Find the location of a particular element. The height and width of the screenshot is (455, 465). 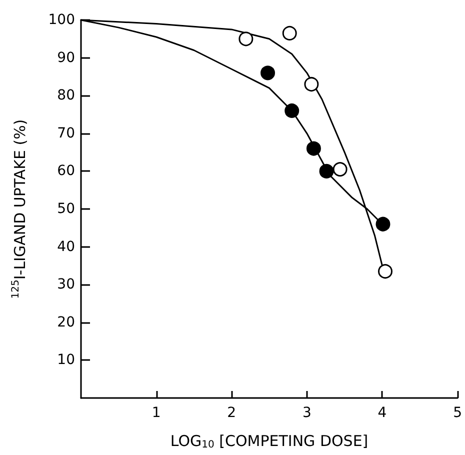

y-tick-label: 90 is located at coordinates (66, 58).